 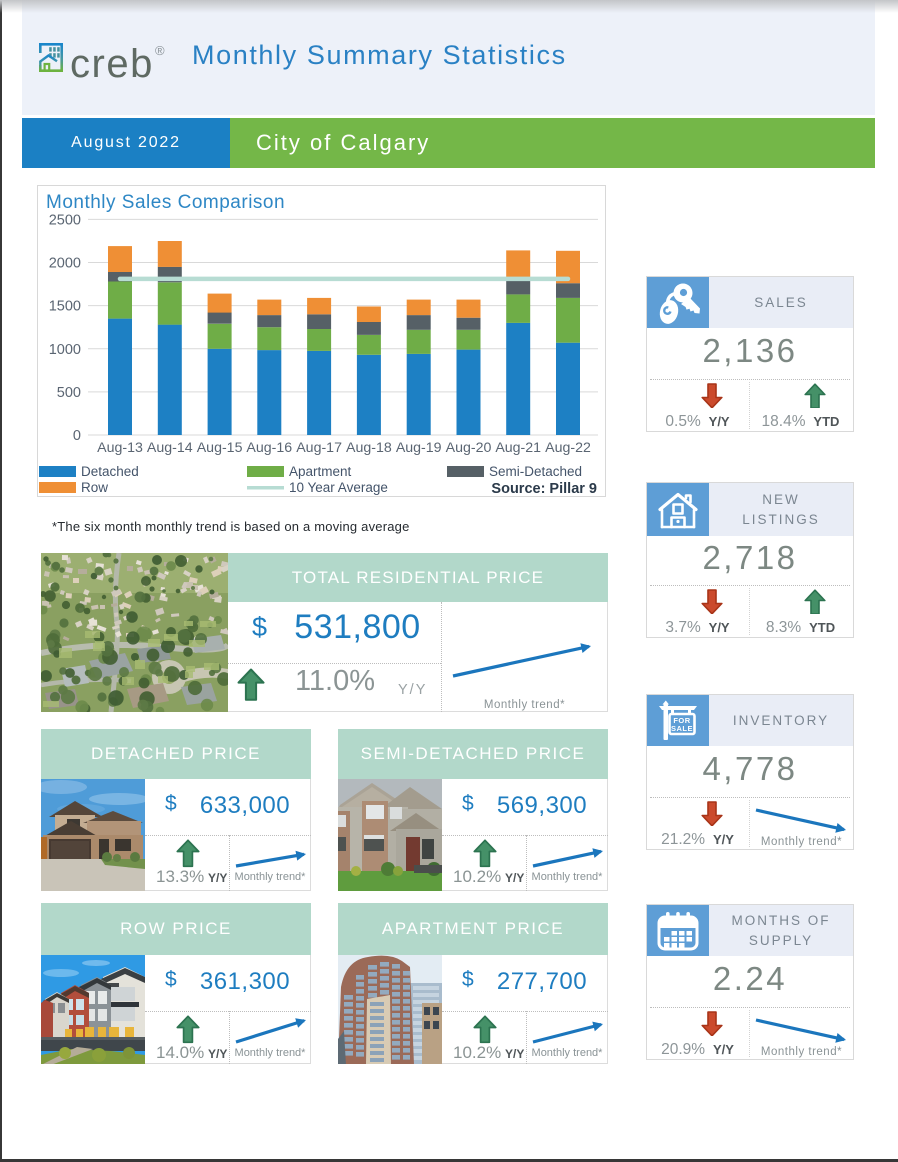 I want to click on svg-text: Aug-21, so click(x=518, y=448).